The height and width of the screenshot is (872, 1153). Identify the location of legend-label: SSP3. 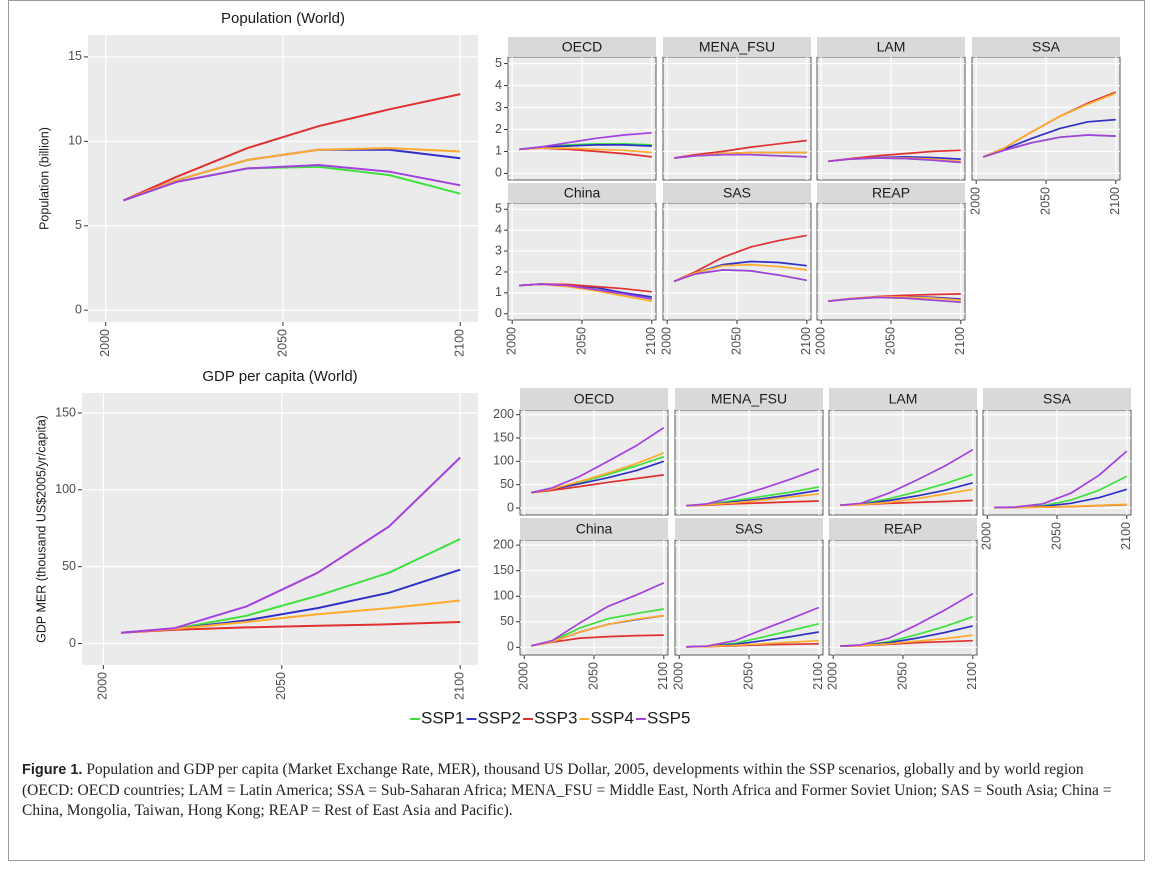
(555, 717).